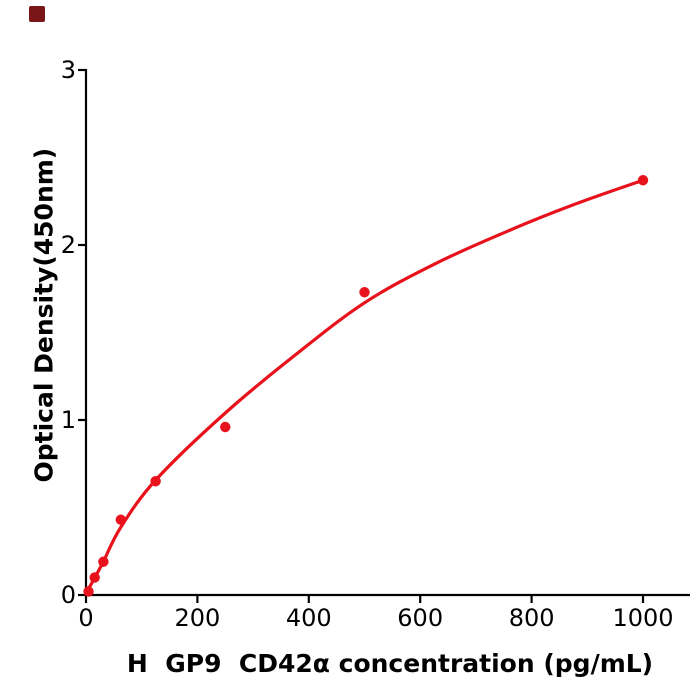  Describe the element at coordinates (68, 70) in the screenshot. I see `y-tick-label: 3` at that location.